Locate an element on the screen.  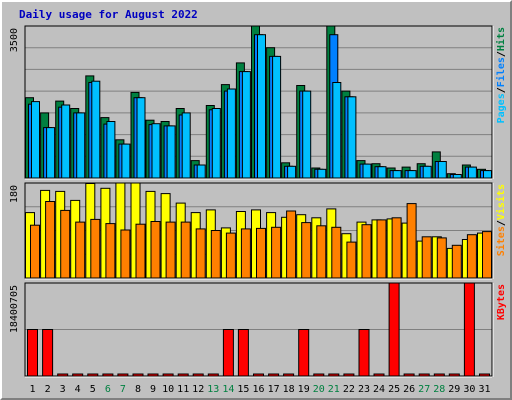
x-tick-label-day-15: 15 is located at coordinates (243, 389).